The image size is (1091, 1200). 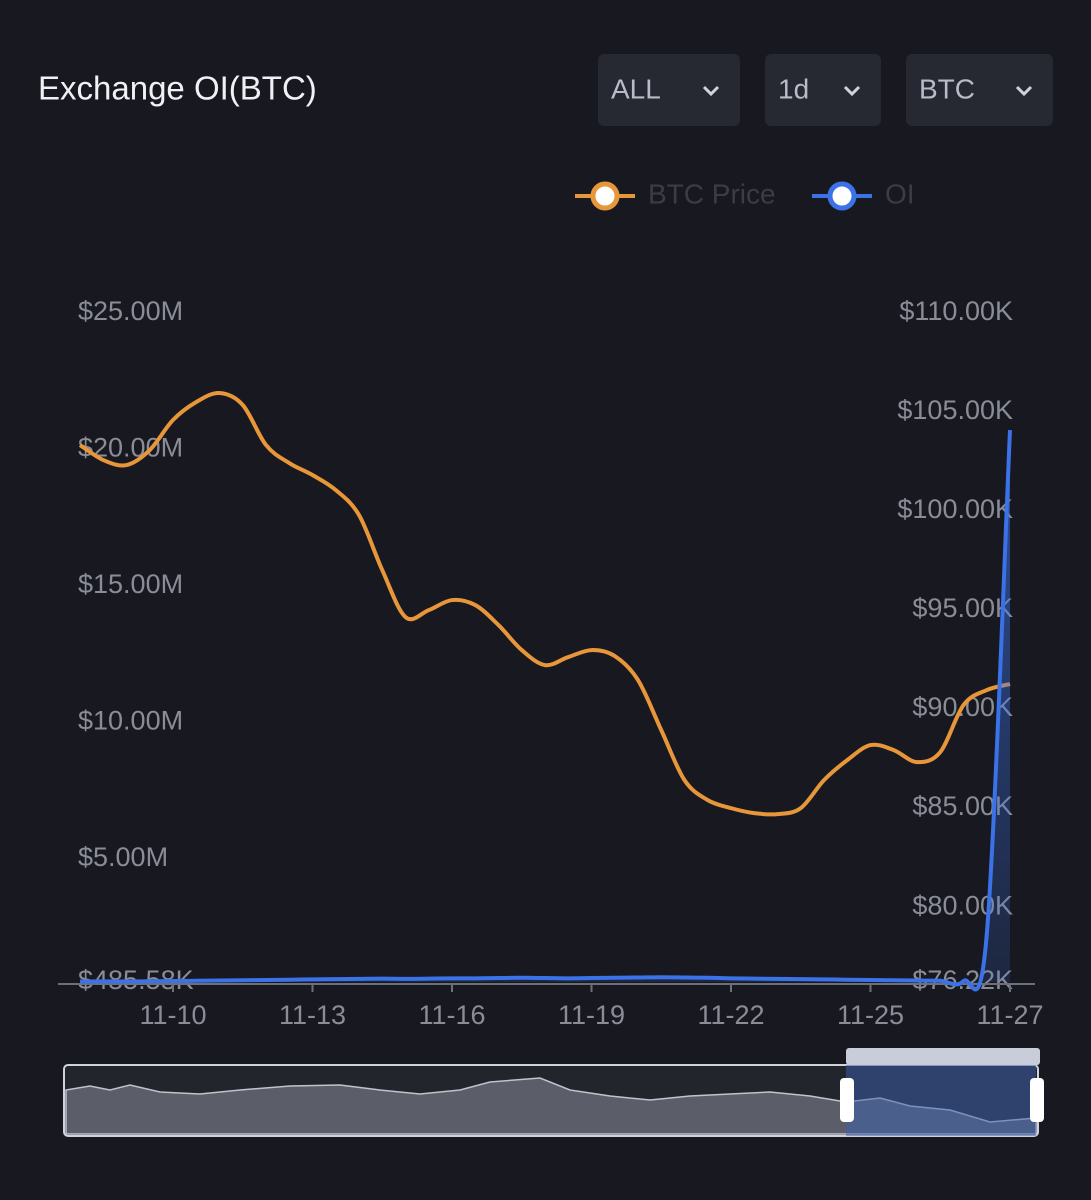 What do you see at coordinates (130, 720) in the screenshot?
I see `y-tick-label: $10.00M` at bounding box center [130, 720].